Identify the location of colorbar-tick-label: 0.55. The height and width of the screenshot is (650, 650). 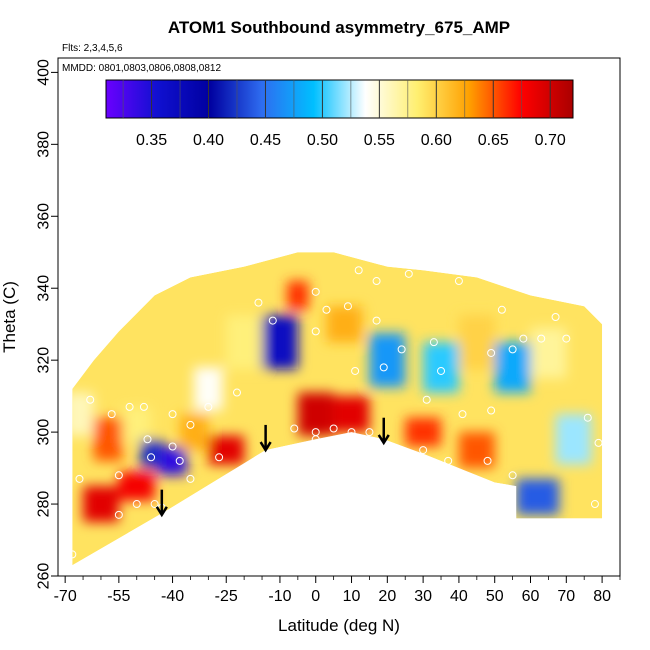
(379, 140).